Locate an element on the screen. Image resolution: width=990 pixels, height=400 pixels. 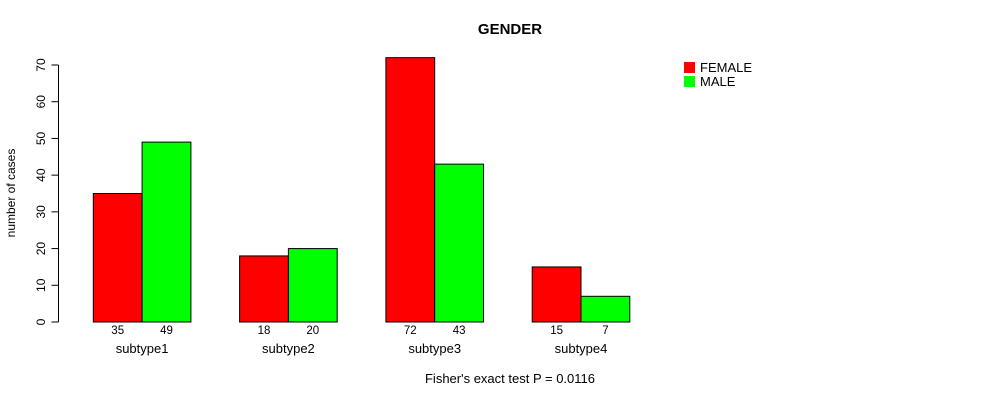
y-axis-tick-label: 10 is located at coordinates (41, 285).